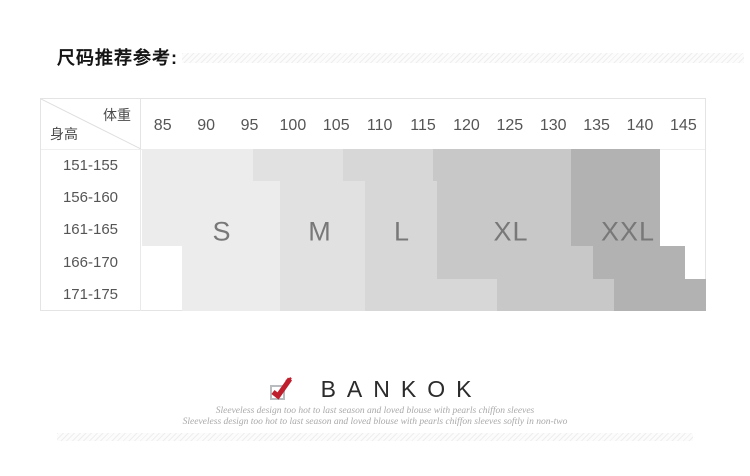  I want to click on title-divider-hatch, so click(463, 58).